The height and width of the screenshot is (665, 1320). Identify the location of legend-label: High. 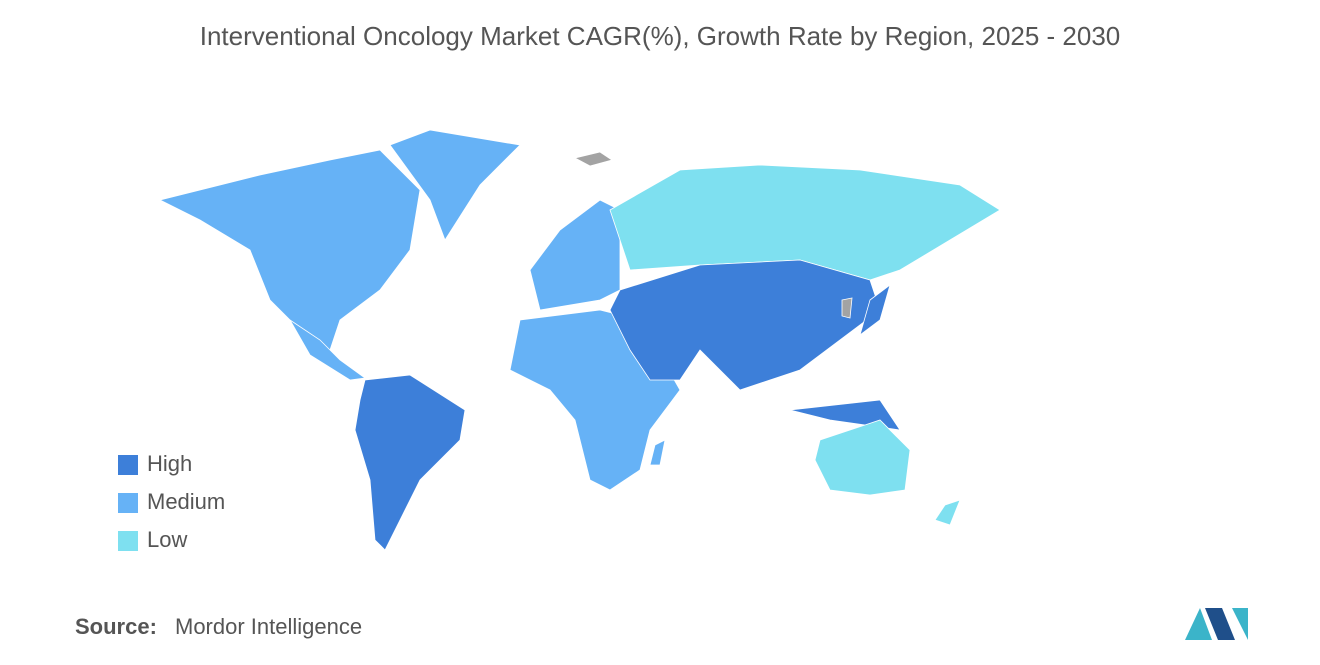
(169, 463).